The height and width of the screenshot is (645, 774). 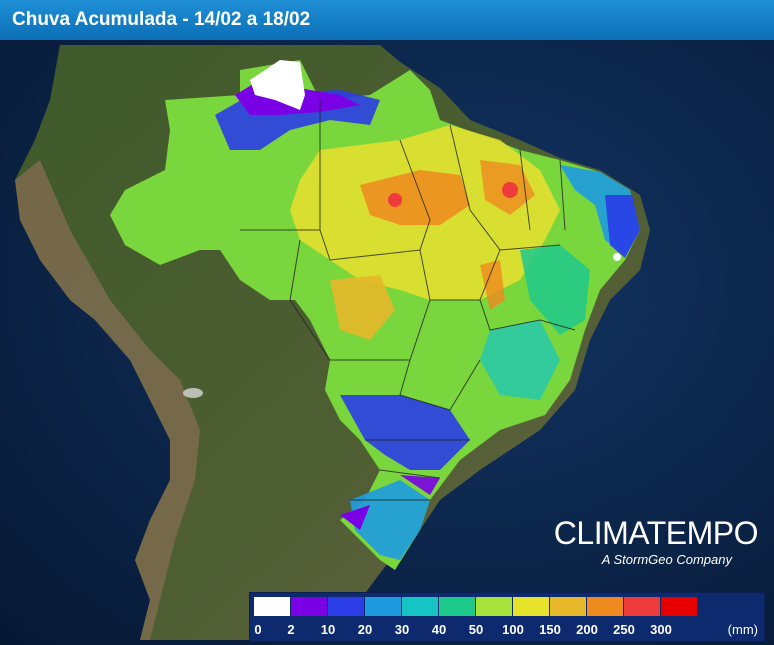 What do you see at coordinates (666, 559) in the screenshot?
I see `brand-tagline: A StormGeo Company` at bounding box center [666, 559].